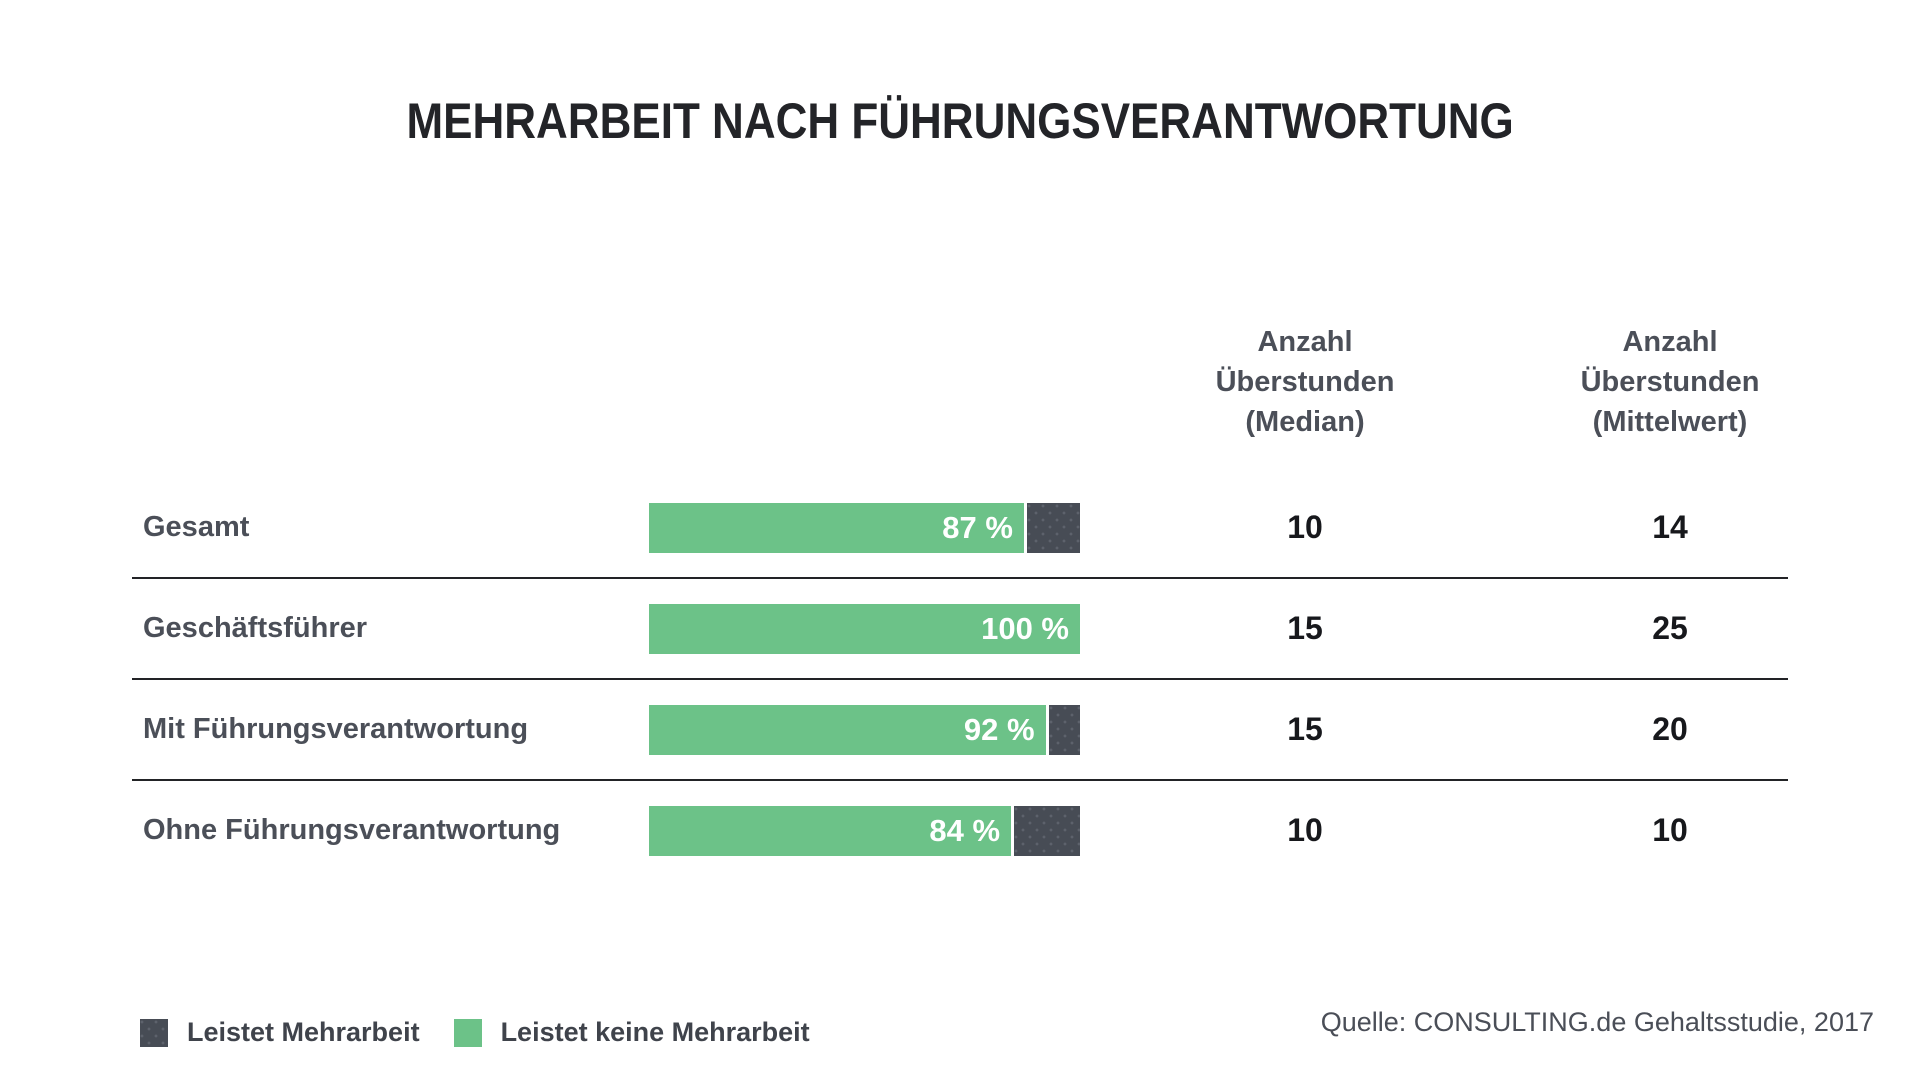  I want to click on column-header-mittelwert: Anzahl Überstunden (Mittelwert), so click(1670, 382).